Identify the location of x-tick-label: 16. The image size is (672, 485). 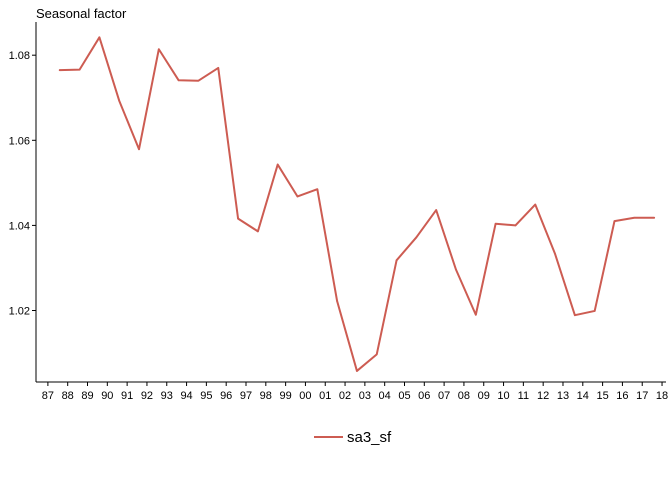
(622, 396).